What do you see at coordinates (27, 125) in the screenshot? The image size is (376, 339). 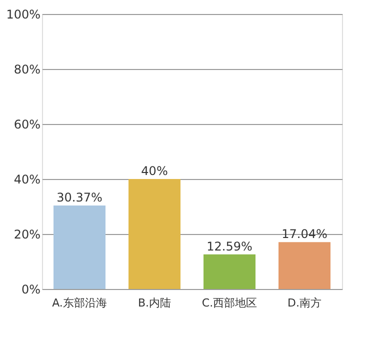 I see `y-tick-label: 60%` at bounding box center [27, 125].